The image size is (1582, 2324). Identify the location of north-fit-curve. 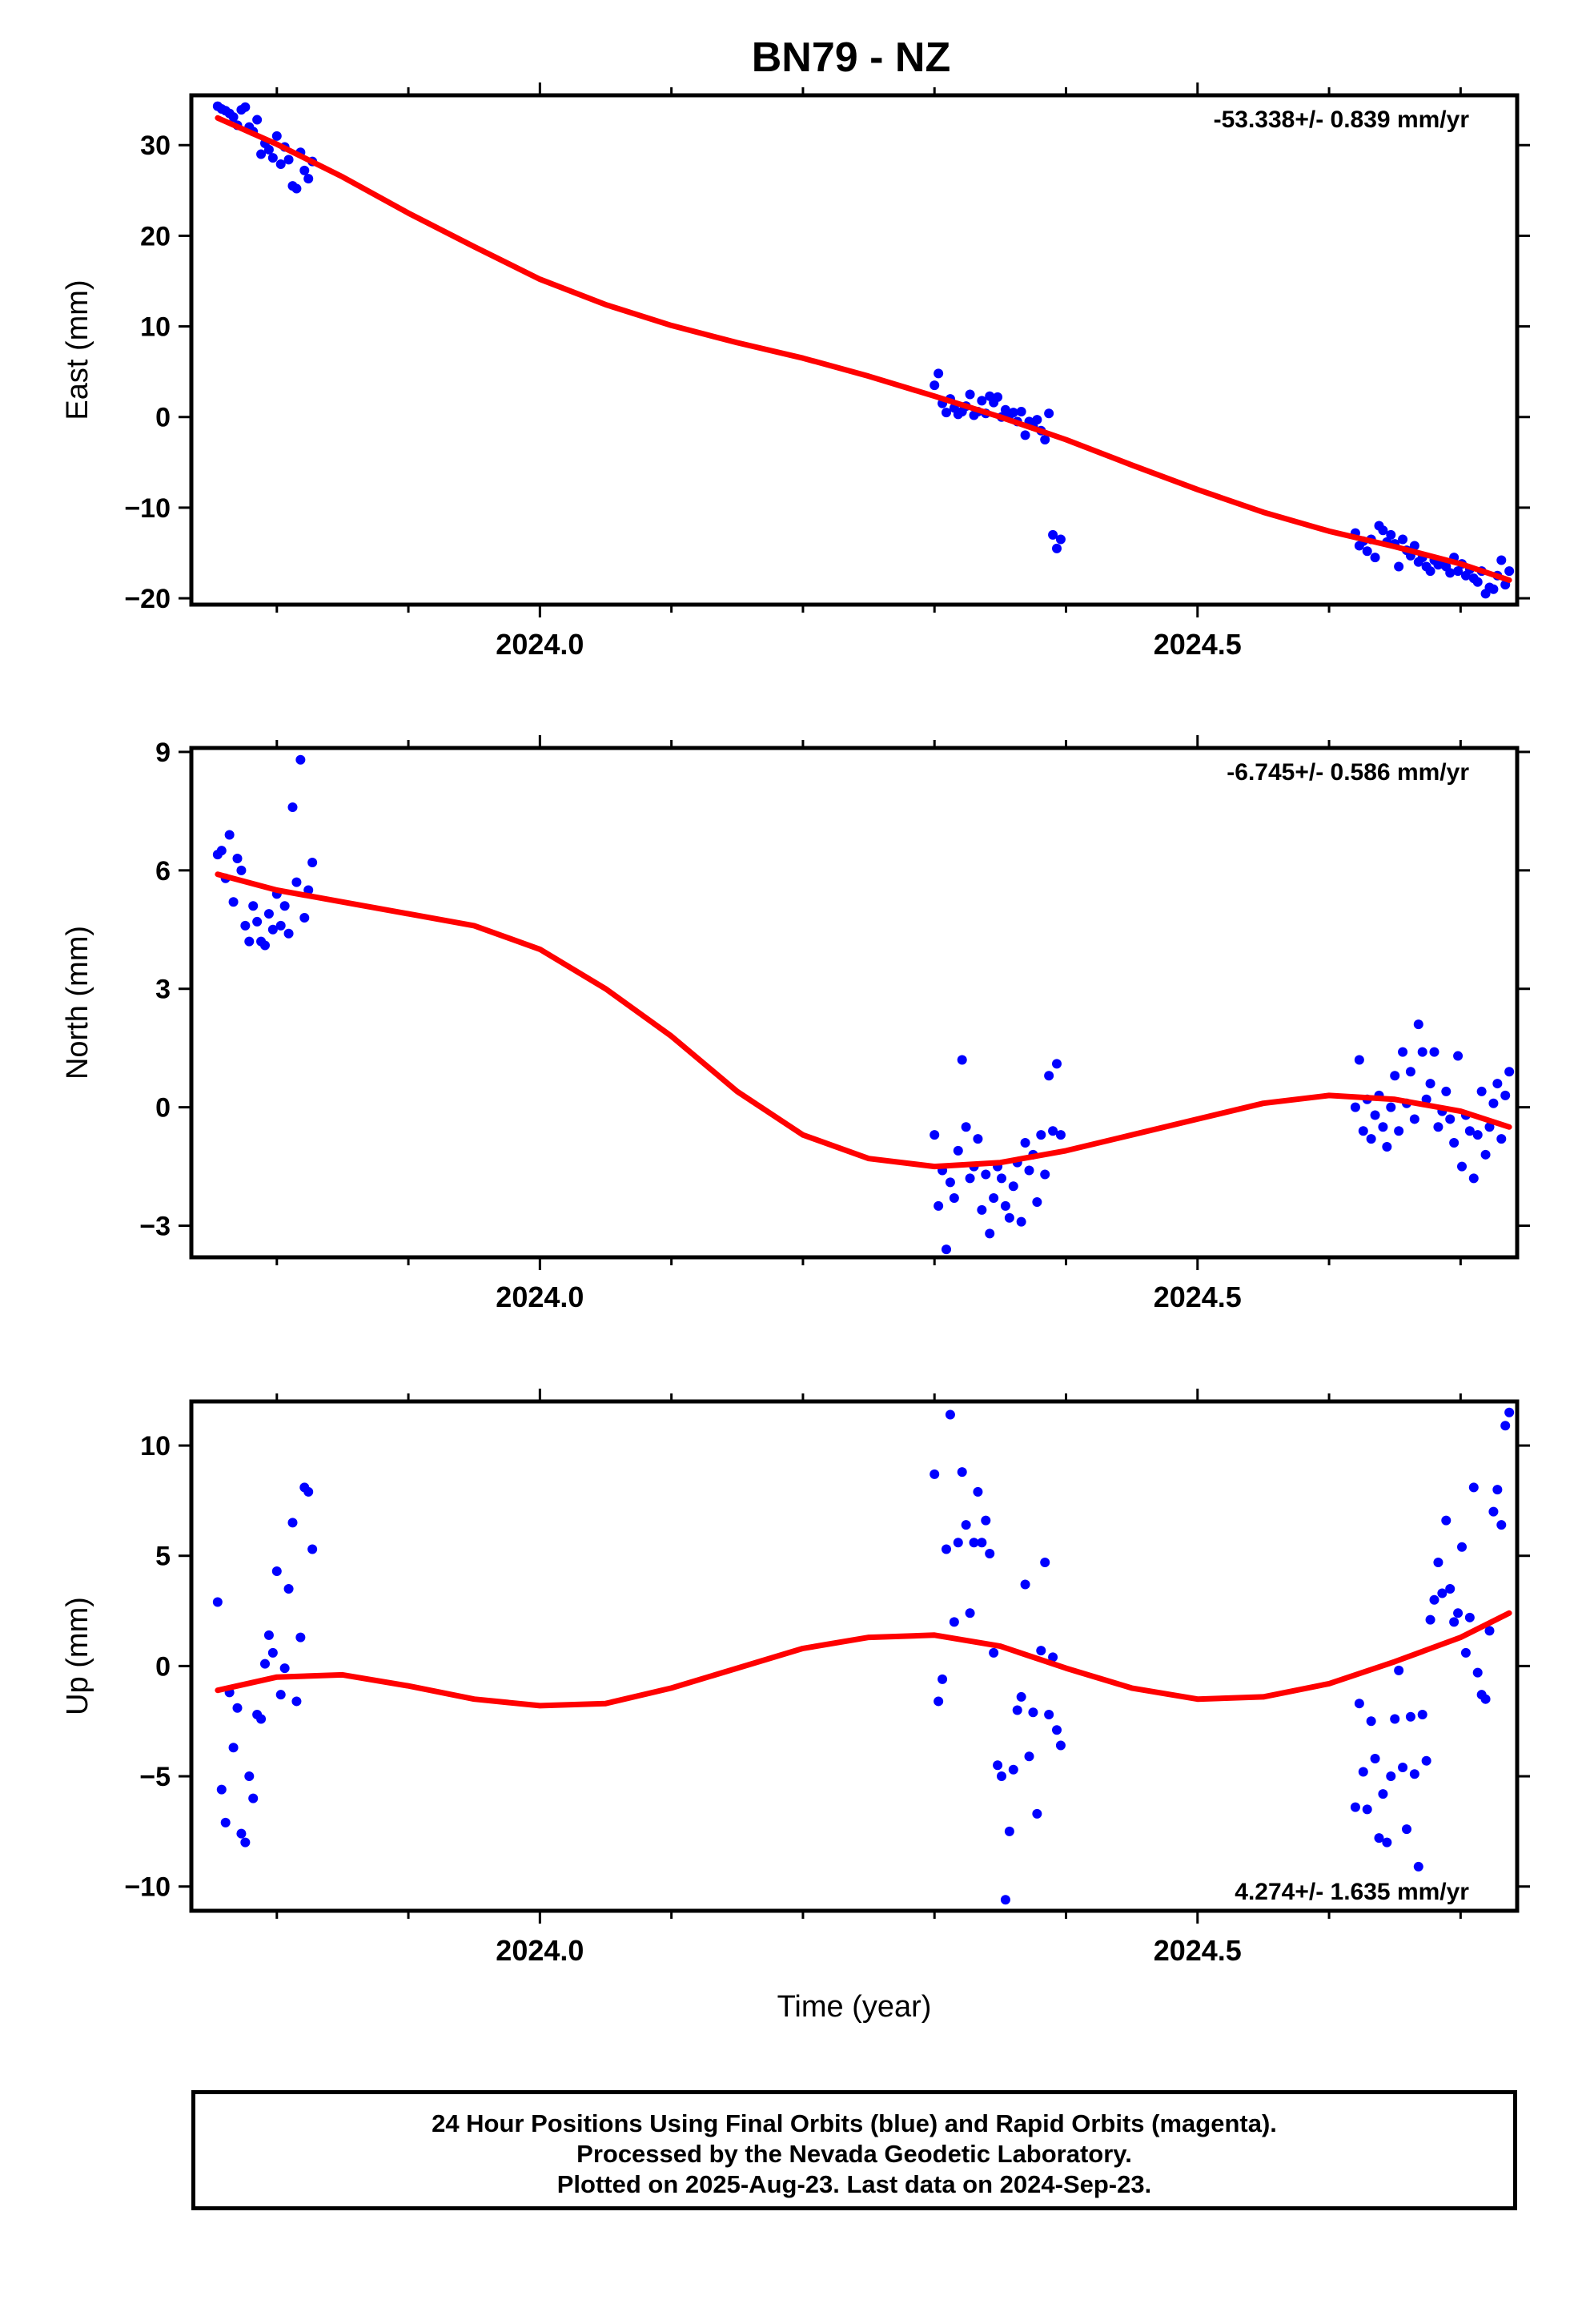
(864, 1020).